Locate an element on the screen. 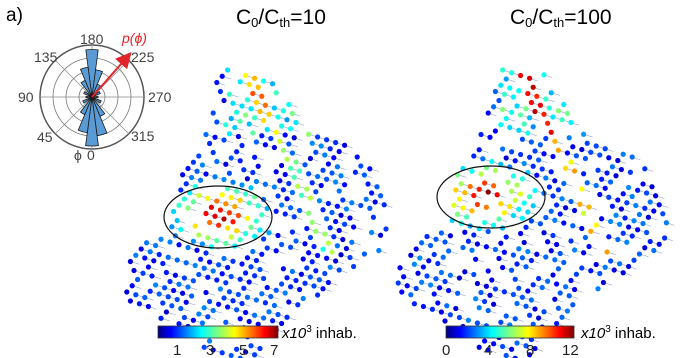  title-right-main: C is located at coordinates (518, 17).